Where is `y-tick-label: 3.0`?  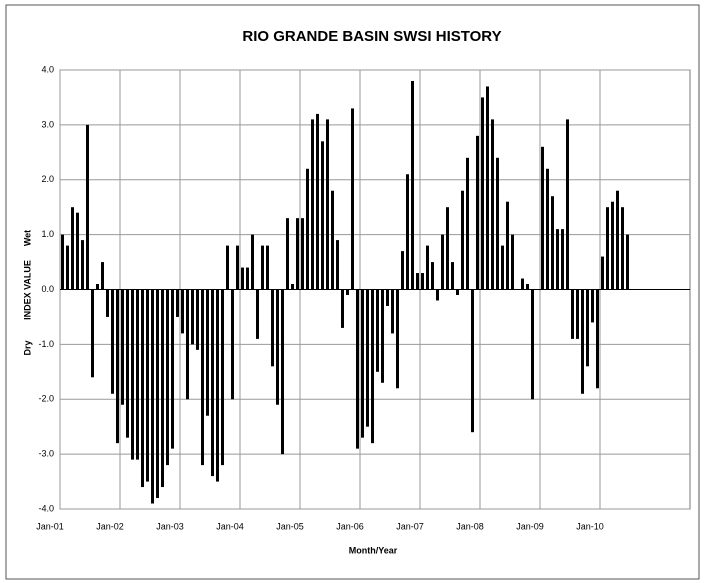 y-tick-label: 3.0 is located at coordinates (47, 124).